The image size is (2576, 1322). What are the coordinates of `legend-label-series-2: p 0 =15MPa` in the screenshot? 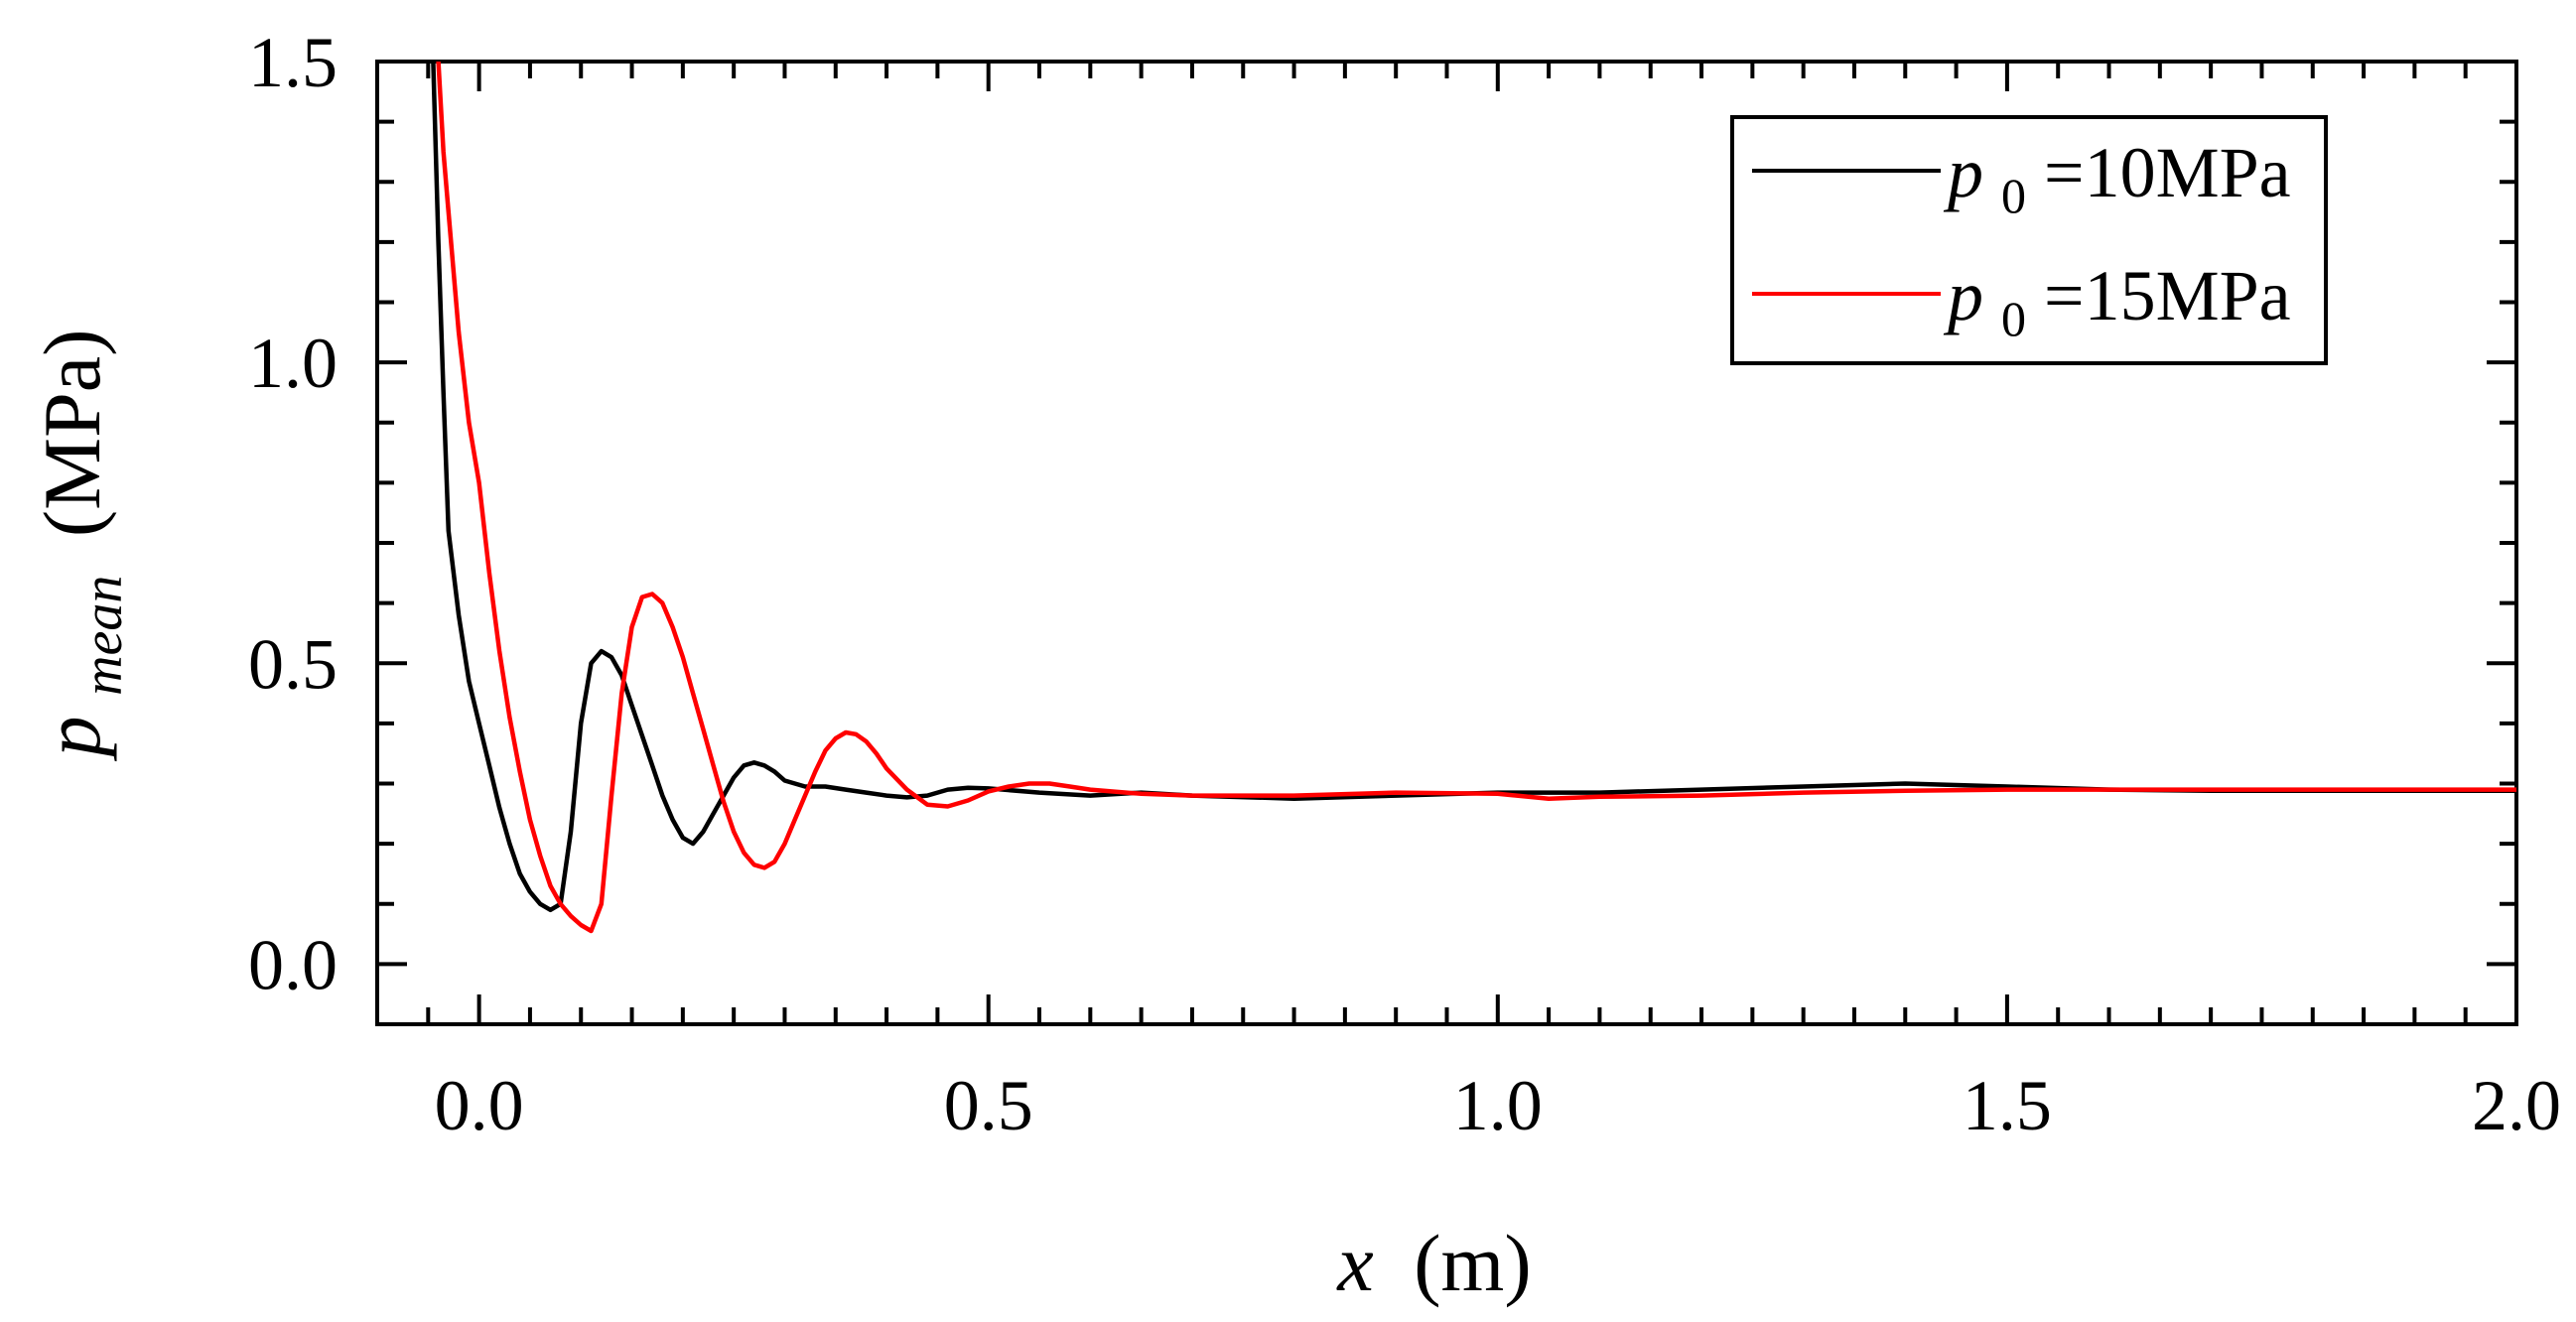 It's located at (2117, 303).